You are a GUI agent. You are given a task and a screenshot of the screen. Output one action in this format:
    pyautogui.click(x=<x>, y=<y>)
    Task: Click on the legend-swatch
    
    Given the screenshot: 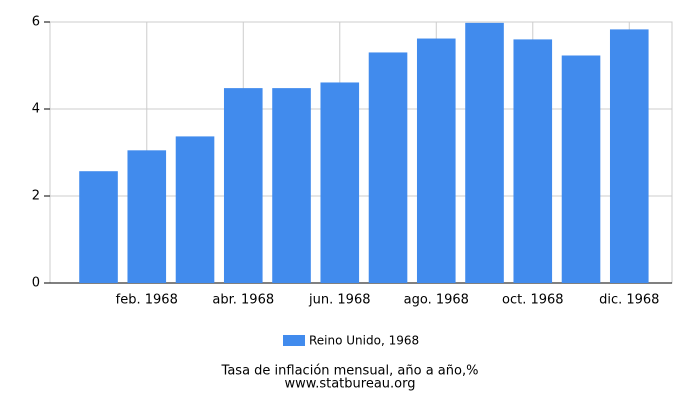 What is the action you would take?
    pyautogui.click(x=294, y=340)
    